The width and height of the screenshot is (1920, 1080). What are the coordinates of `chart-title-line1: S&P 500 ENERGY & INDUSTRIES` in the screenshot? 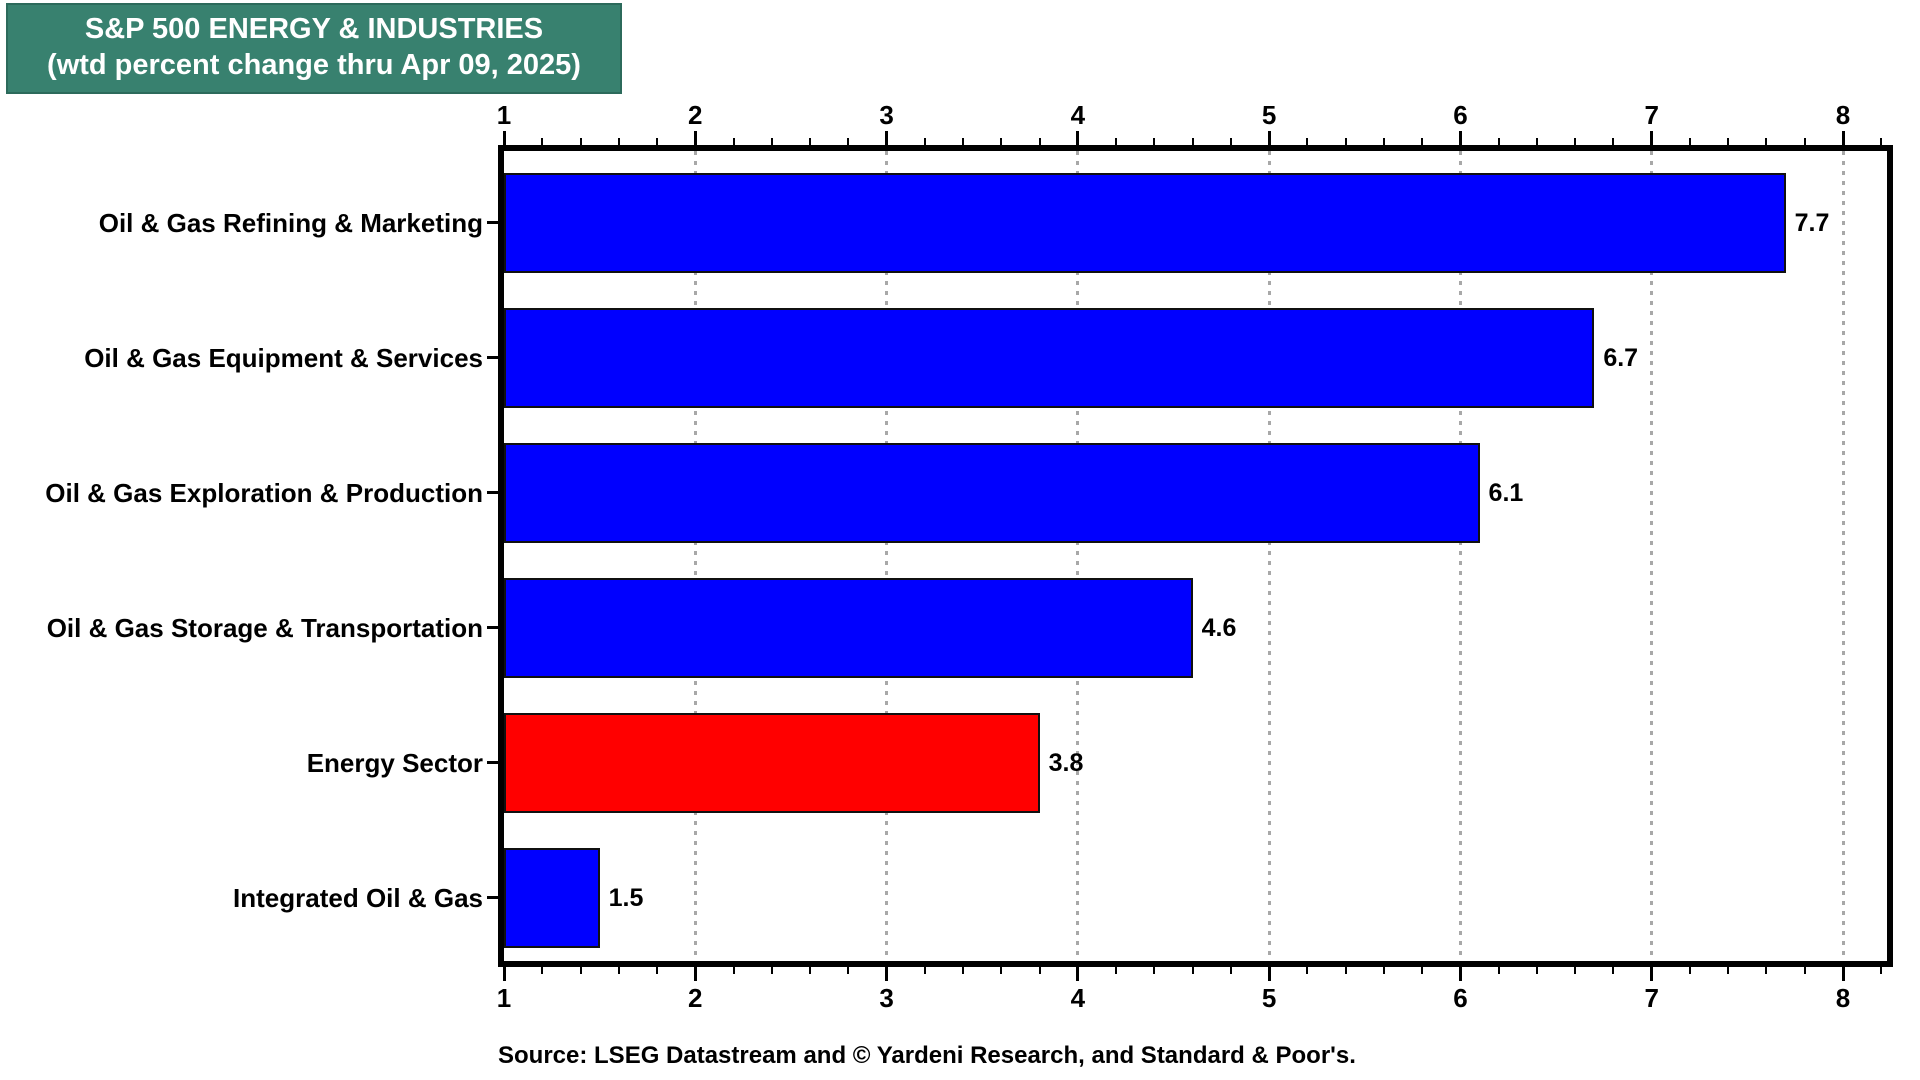 It's located at (314, 29).